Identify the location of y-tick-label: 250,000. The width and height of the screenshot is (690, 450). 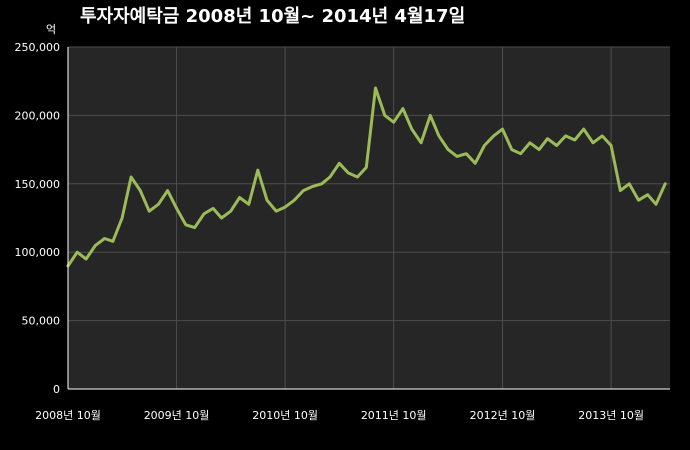
(38, 47).